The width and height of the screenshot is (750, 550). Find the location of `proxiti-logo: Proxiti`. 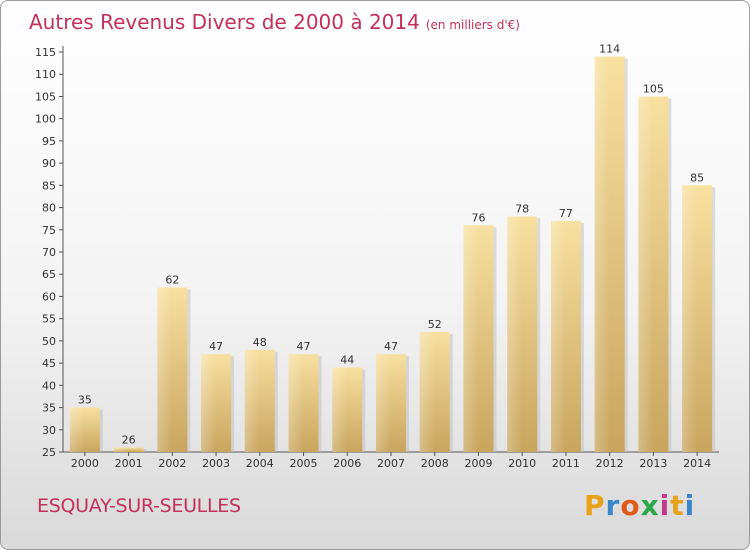

proxiti-logo: Proxiti is located at coordinates (639, 505).